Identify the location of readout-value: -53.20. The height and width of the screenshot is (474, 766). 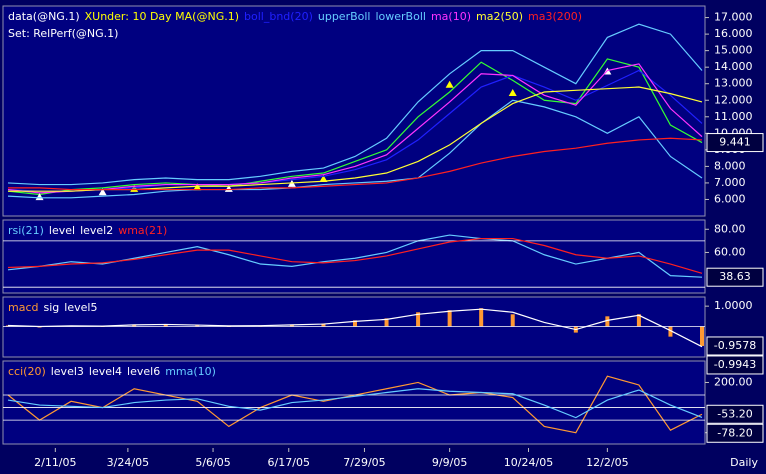
(734, 413).